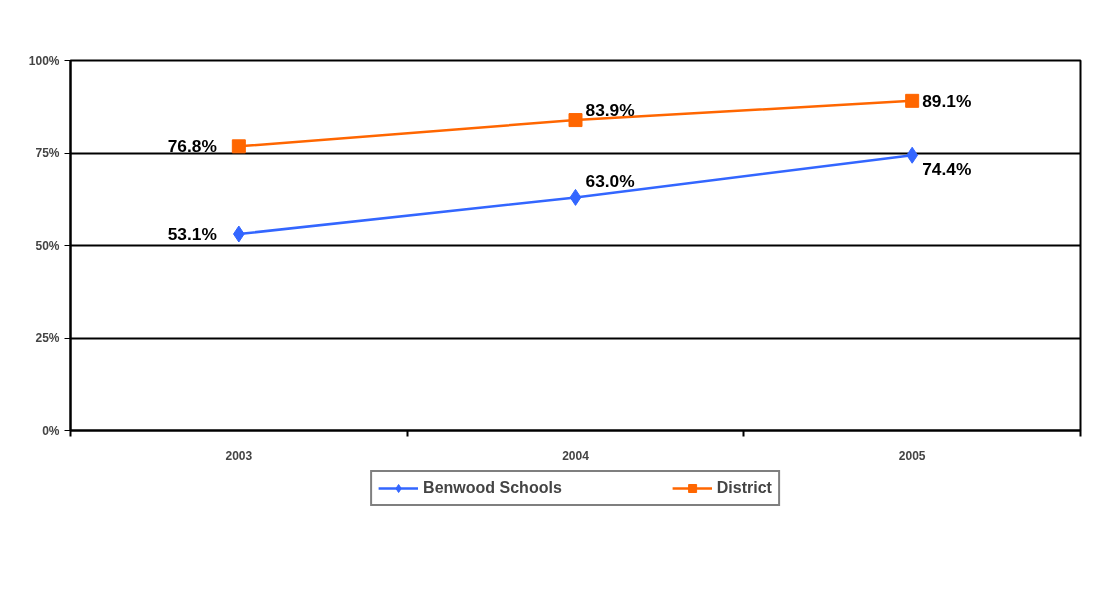 The width and height of the screenshot is (1101, 598). What do you see at coordinates (51, 430) in the screenshot?
I see `y-tick-label: 0%` at bounding box center [51, 430].